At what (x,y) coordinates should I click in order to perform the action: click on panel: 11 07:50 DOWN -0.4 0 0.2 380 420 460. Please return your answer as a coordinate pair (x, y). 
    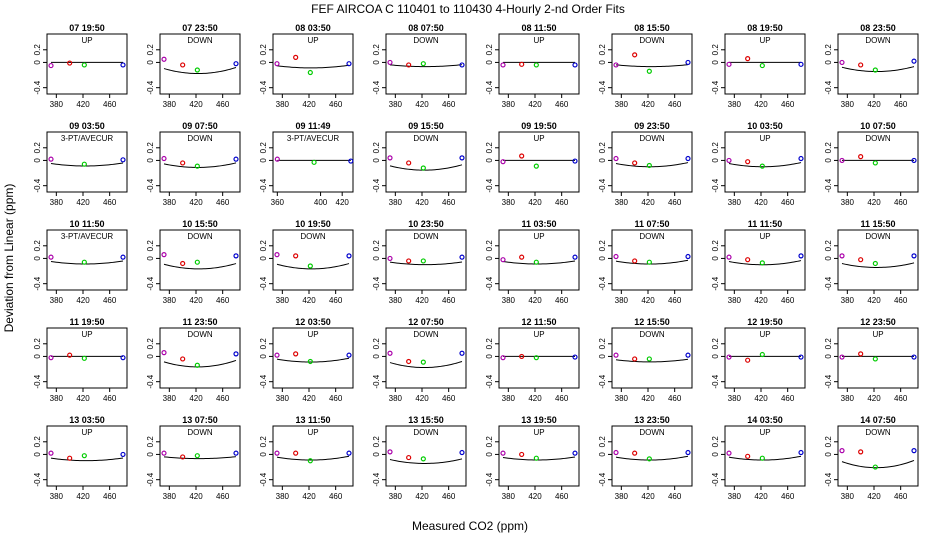
    Looking at the image, I should click on (645, 262).